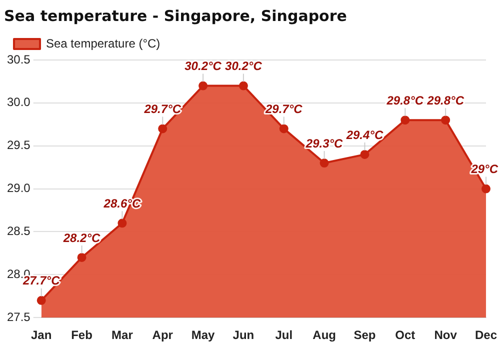 The image size is (500, 350). What do you see at coordinates (81, 237) in the screenshot?
I see `data-label: 28.2°C` at bounding box center [81, 237].